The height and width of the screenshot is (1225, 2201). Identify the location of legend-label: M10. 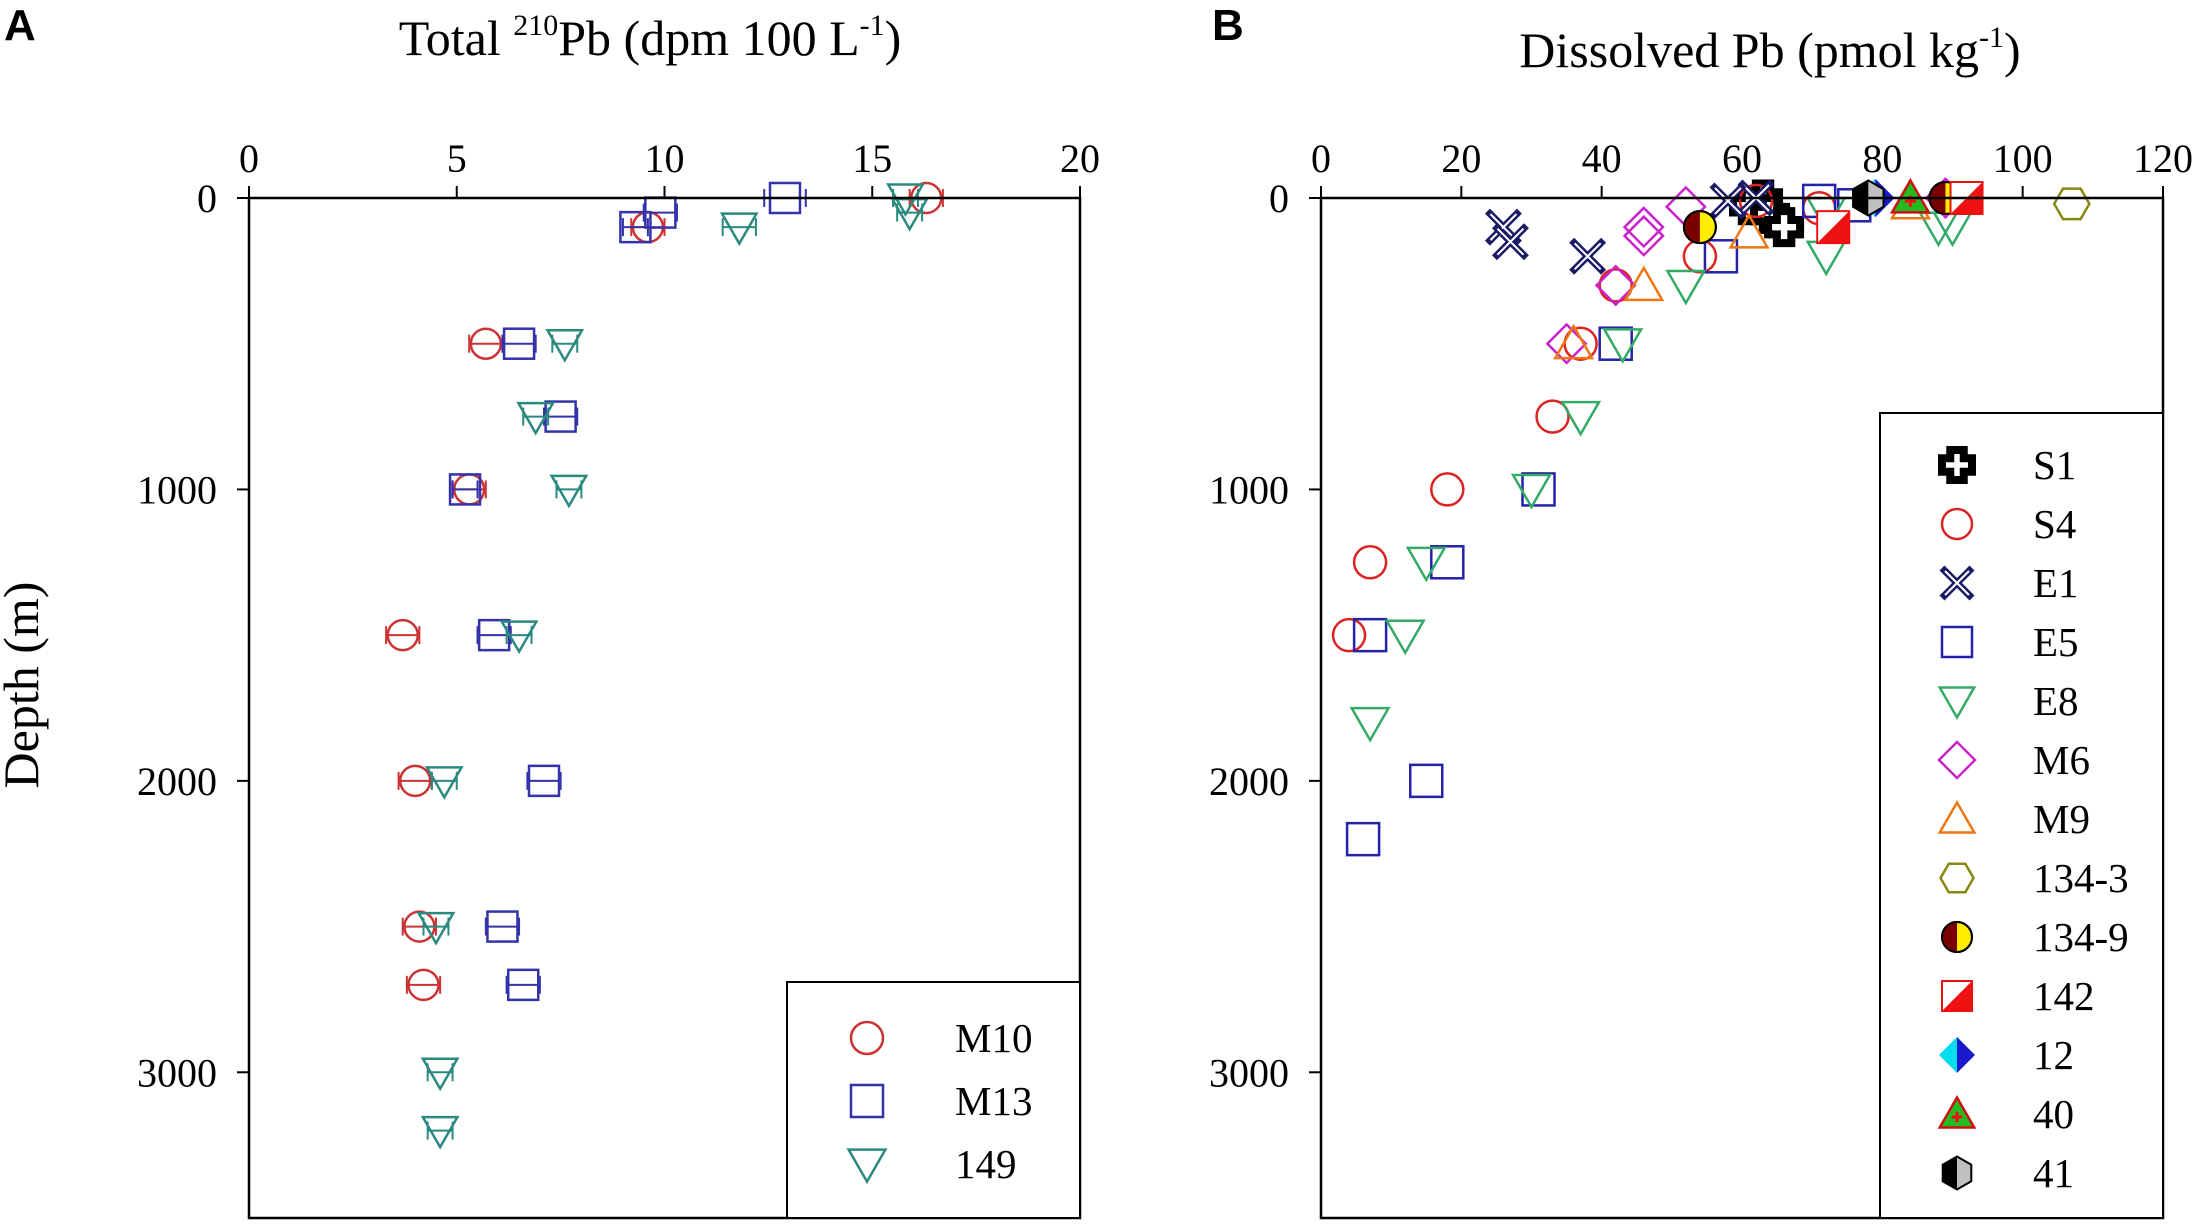
(993, 1038).